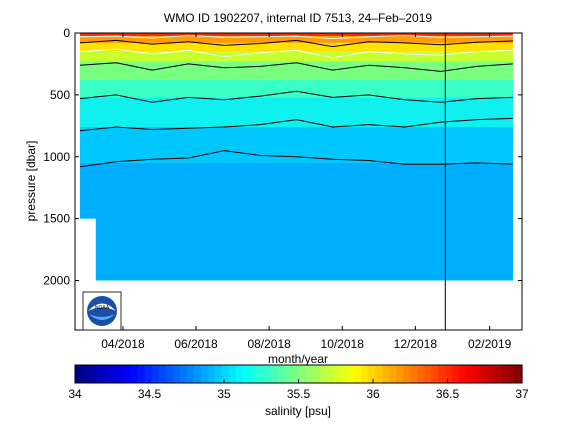 This screenshot has height=432, width=576. I want to click on logo-wave, so click(102, 317).